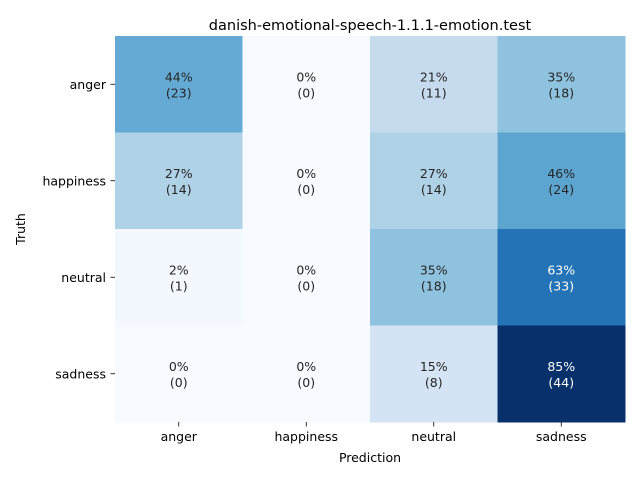  I want to click on cell-percent-label-1-2: 27%, so click(434, 173).